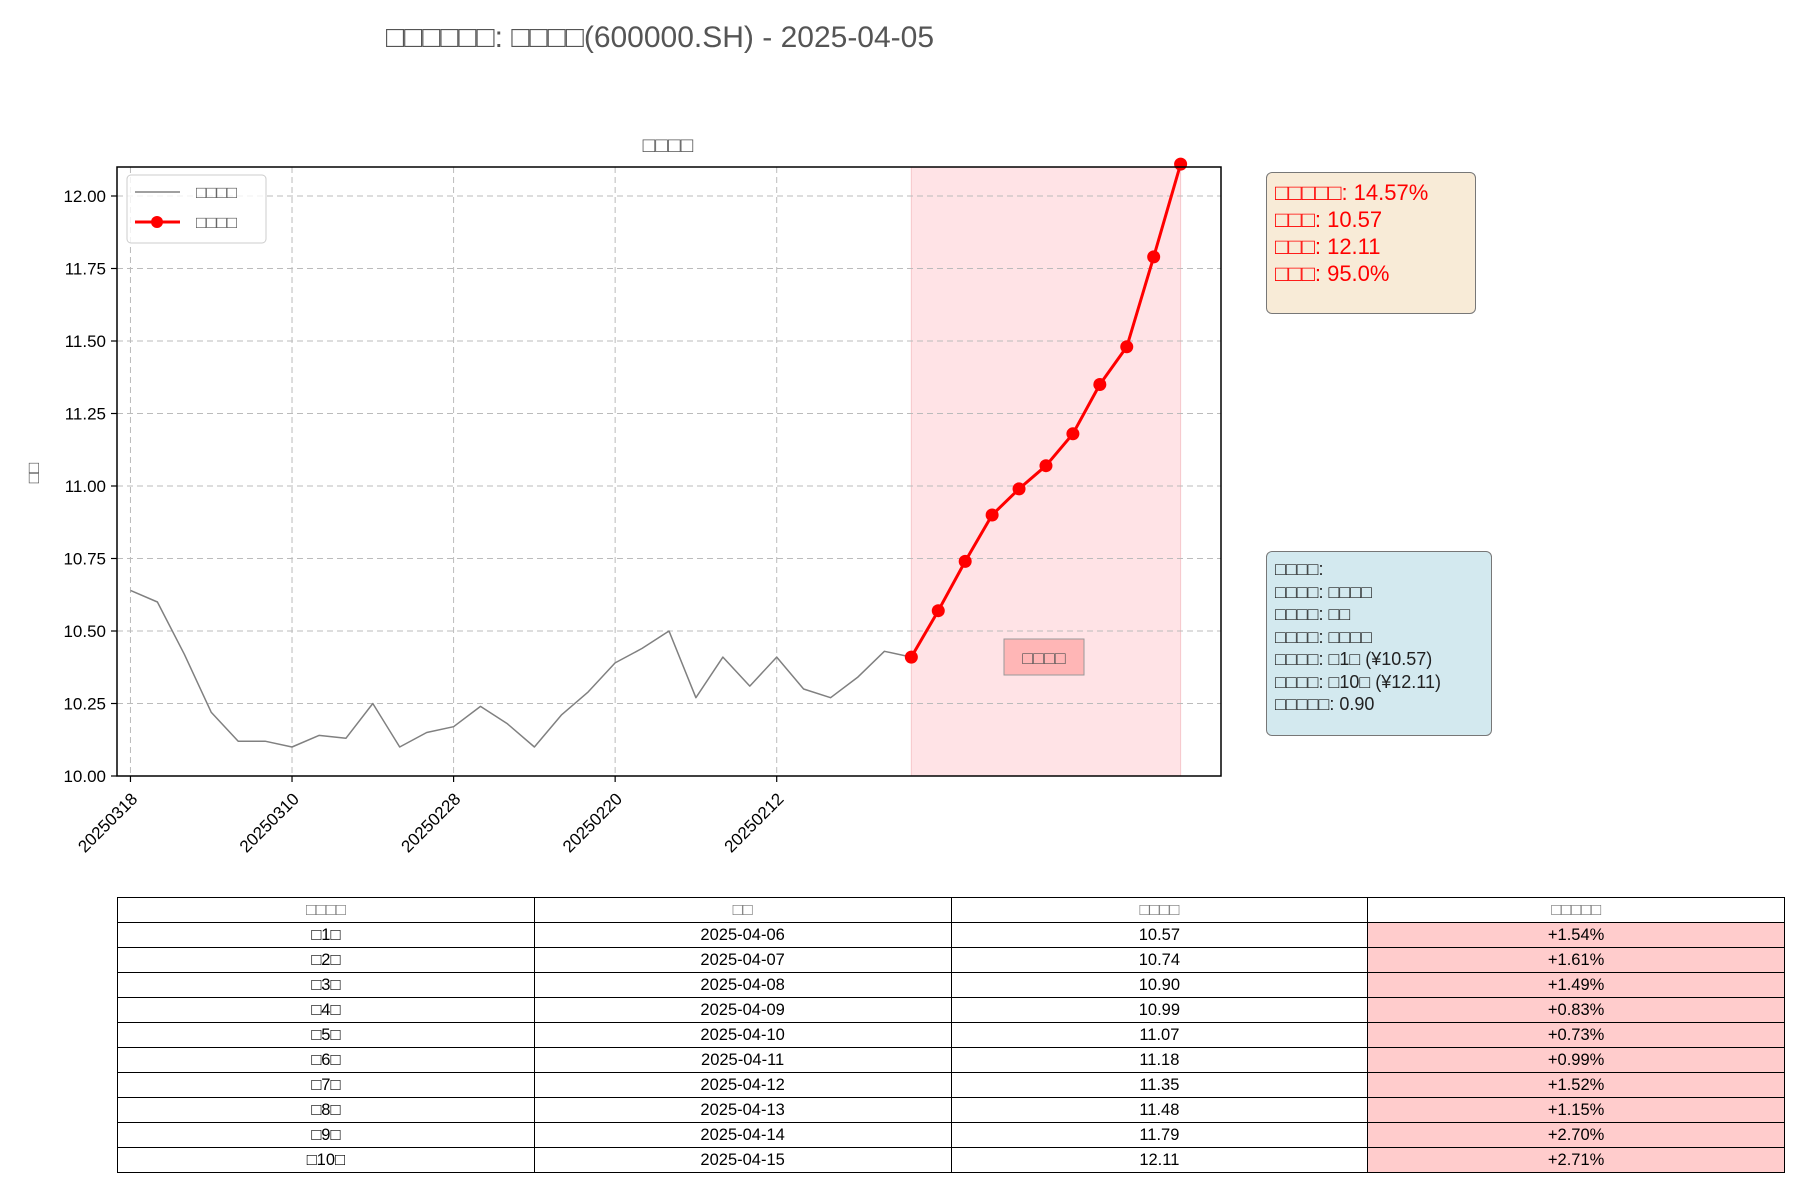  I want to click on x-tick-label: 20250220, so click(592, 822).